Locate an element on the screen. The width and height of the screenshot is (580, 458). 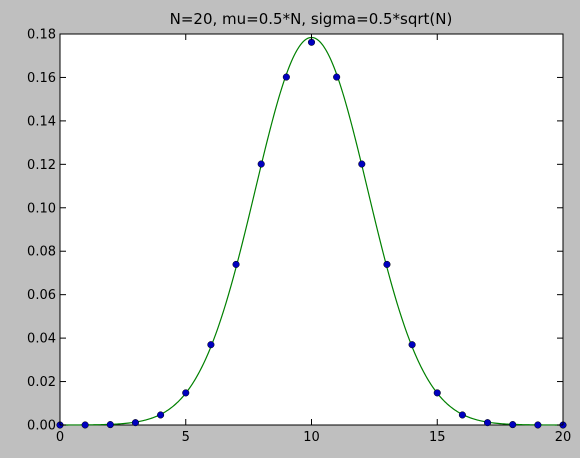
y-tick-label: 0.18 is located at coordinates (41, 35).